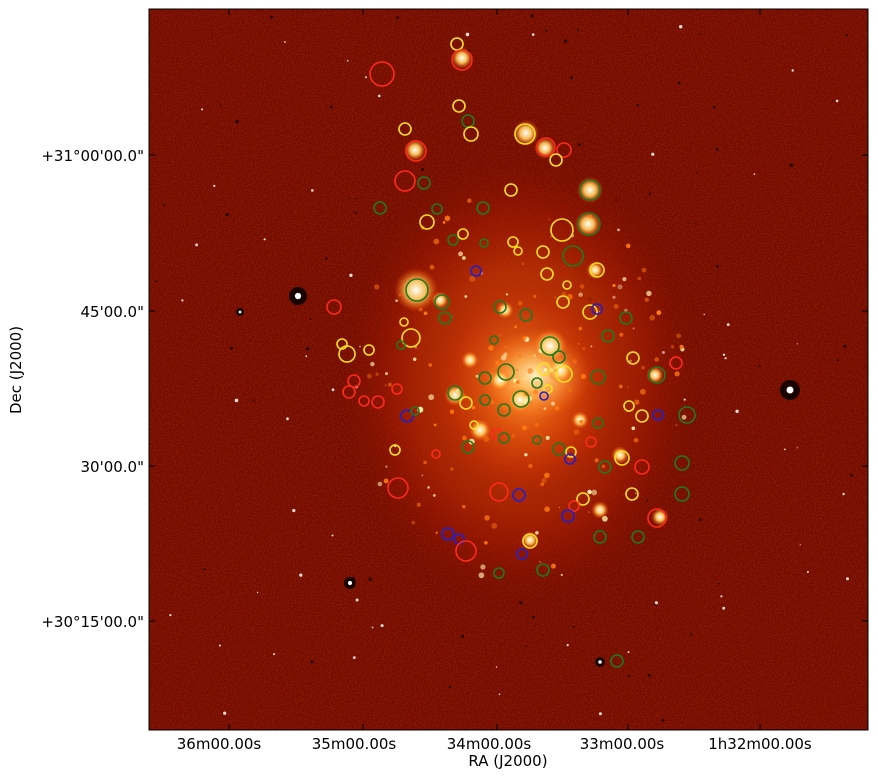  What do you see at coordinates (622, 744) in the screenshot?
I see `x-tick-label: 33m00.00s` at bounding box center [622, 744].